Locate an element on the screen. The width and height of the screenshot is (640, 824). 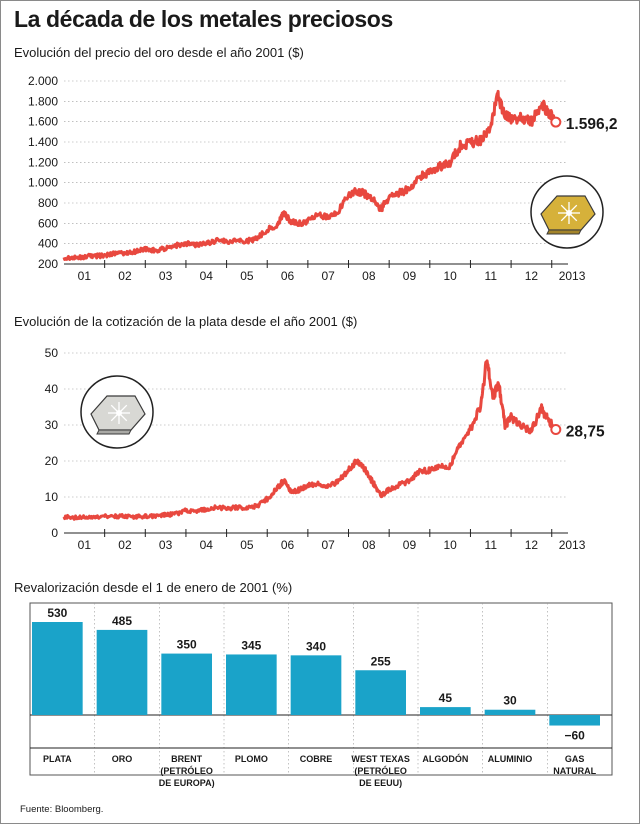
end-value-label: 28,75 is located at coordinates (585, 432).